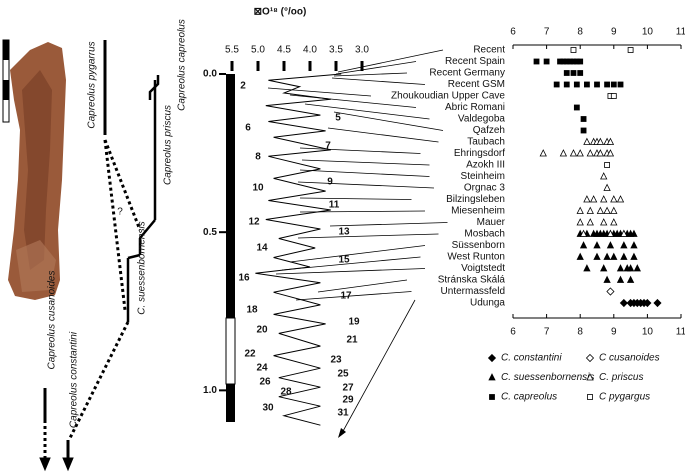 This screenshot has width=685, height=473. I want to click on site-label: Abric Romani, so click(475, 107).